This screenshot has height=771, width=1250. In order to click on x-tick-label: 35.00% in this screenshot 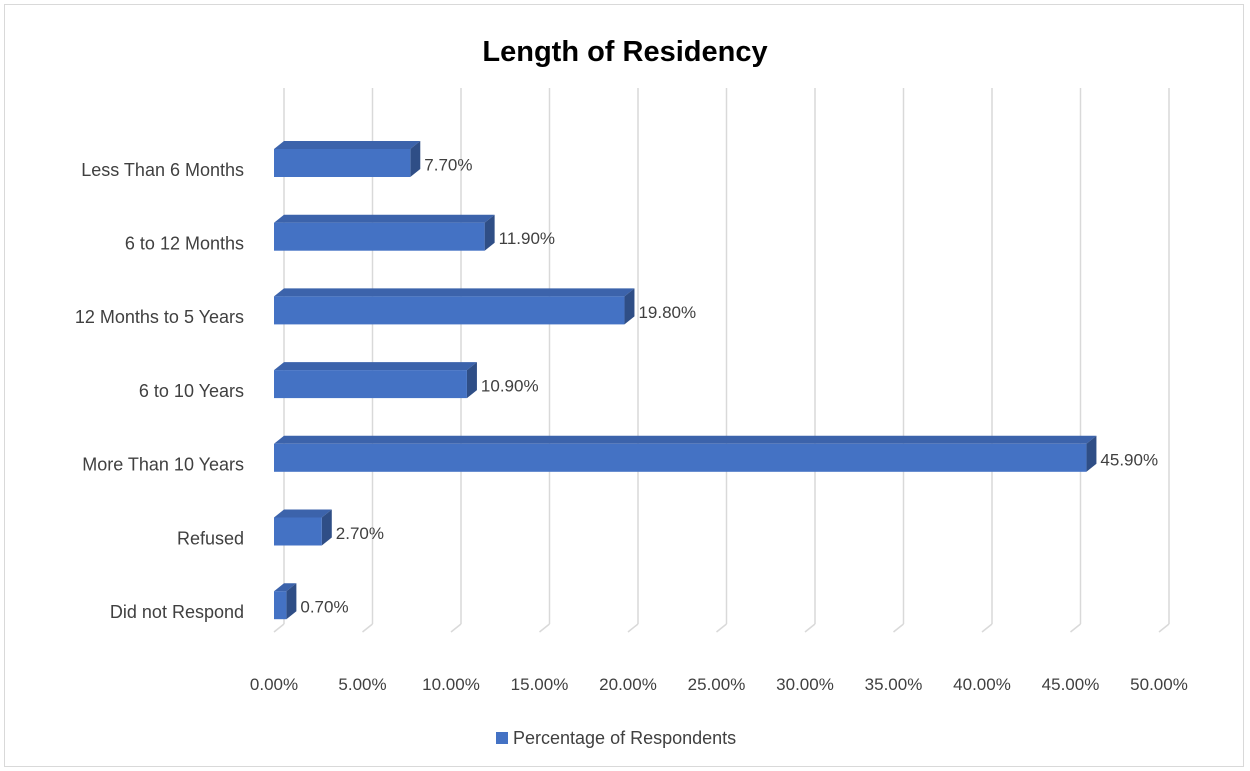, I will do `click(894, 684)`.